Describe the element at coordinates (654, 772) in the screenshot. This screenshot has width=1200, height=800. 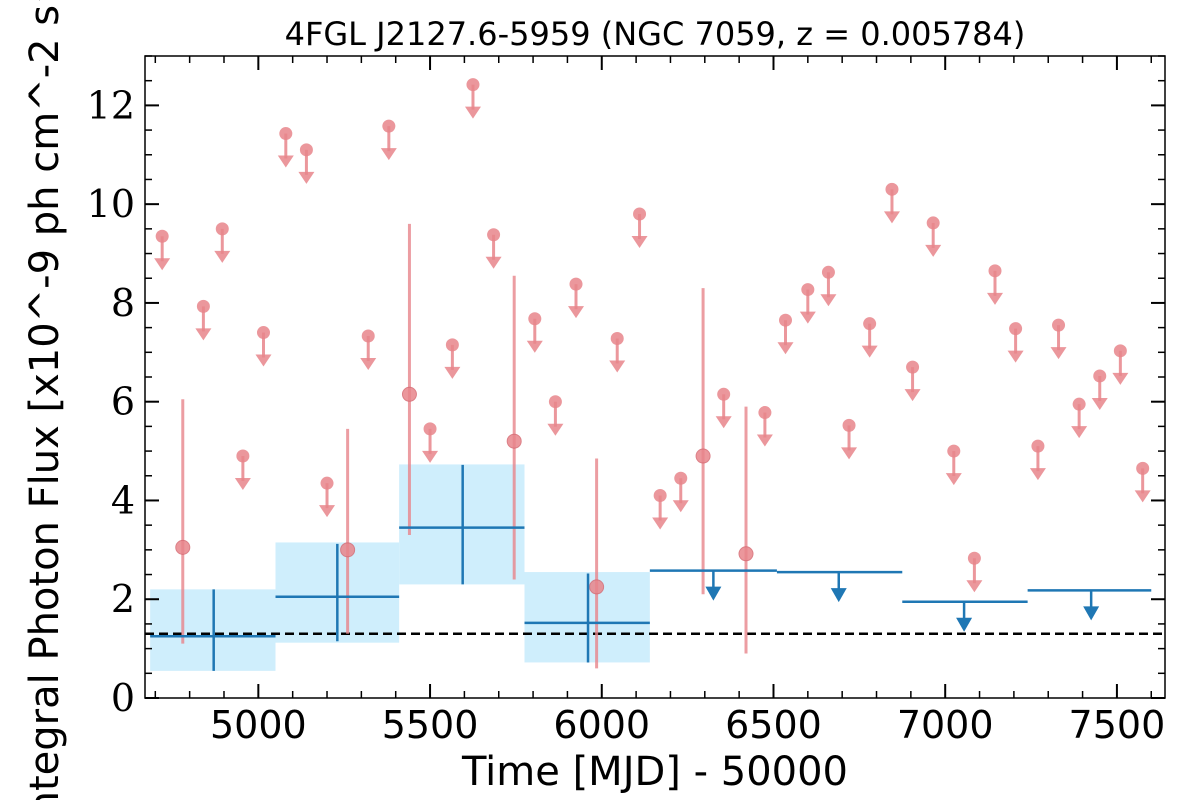
I see `x-axis-label: Time [MJD] - 50000` at that location.